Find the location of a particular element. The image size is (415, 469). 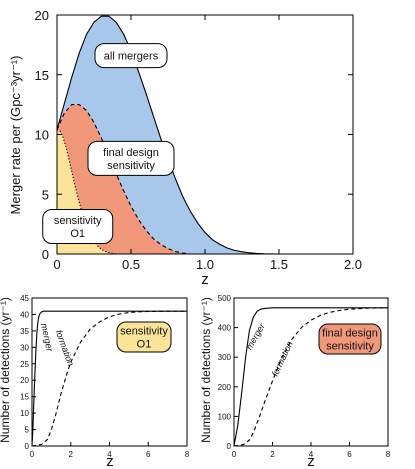

top-y-tick-label: 0 is located at coordinates (45, 254).